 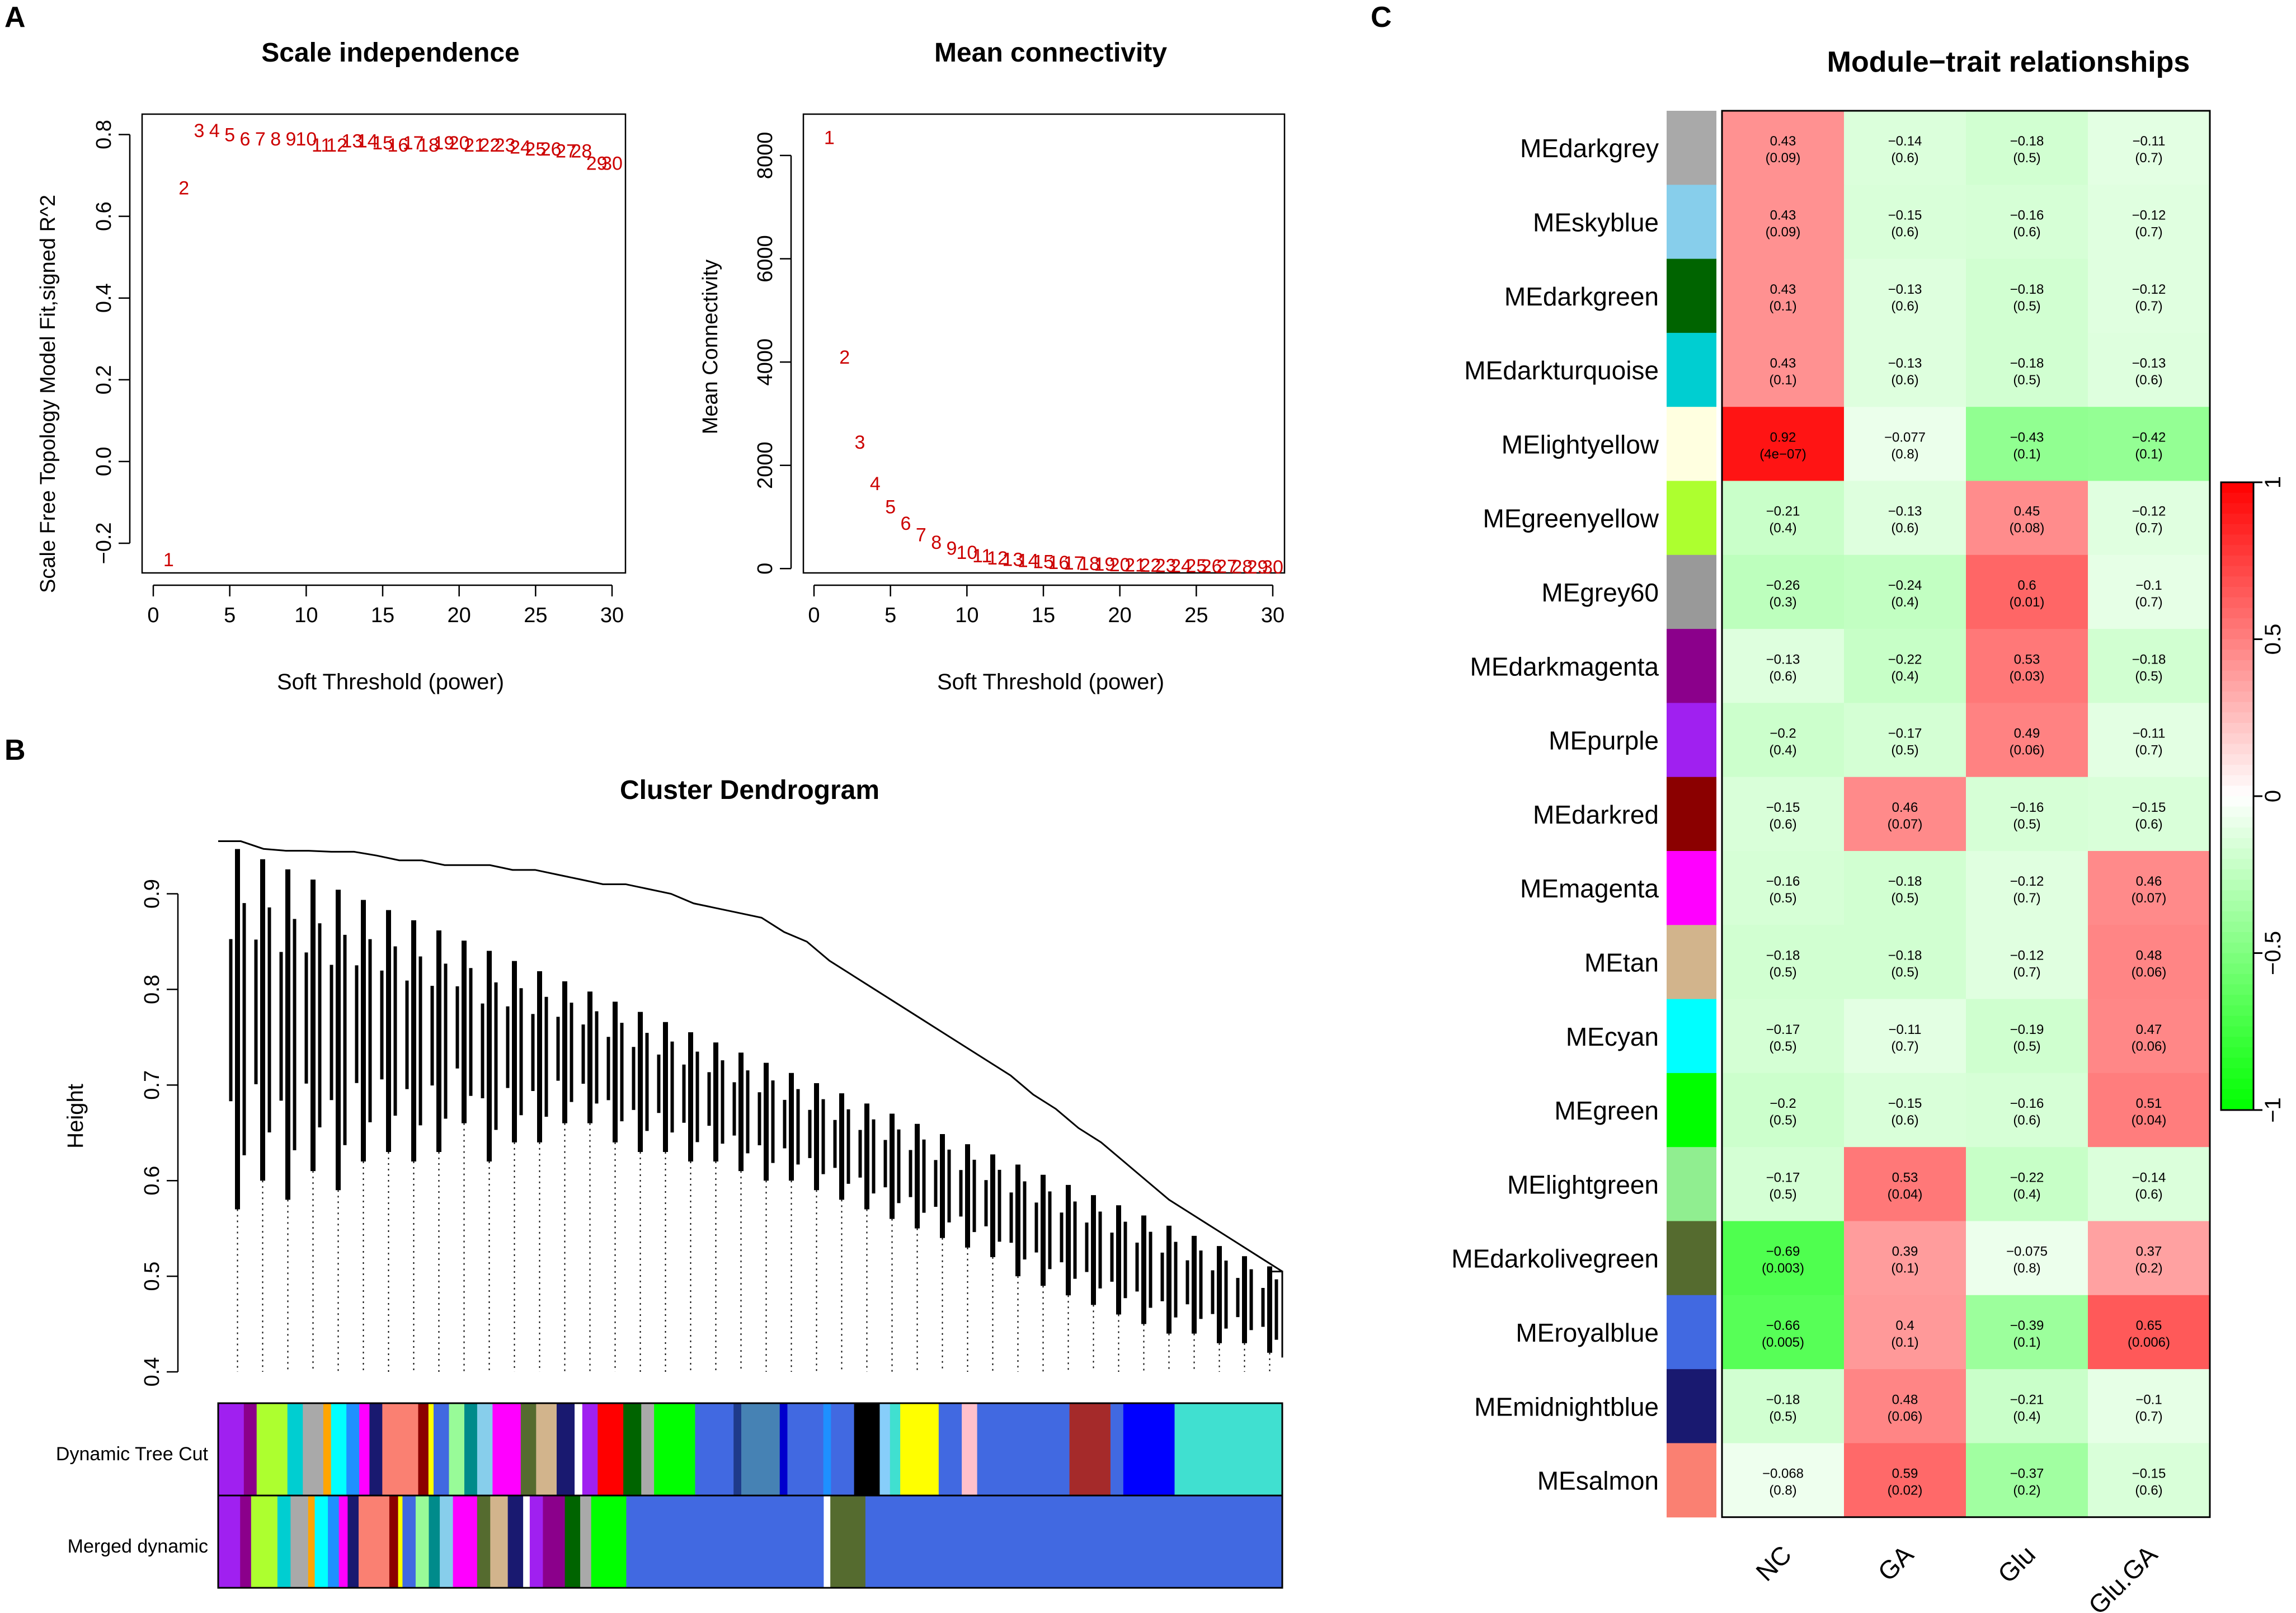 I want to click on heatmap-cell-value: 0.92, so click(x=1783, y=438).